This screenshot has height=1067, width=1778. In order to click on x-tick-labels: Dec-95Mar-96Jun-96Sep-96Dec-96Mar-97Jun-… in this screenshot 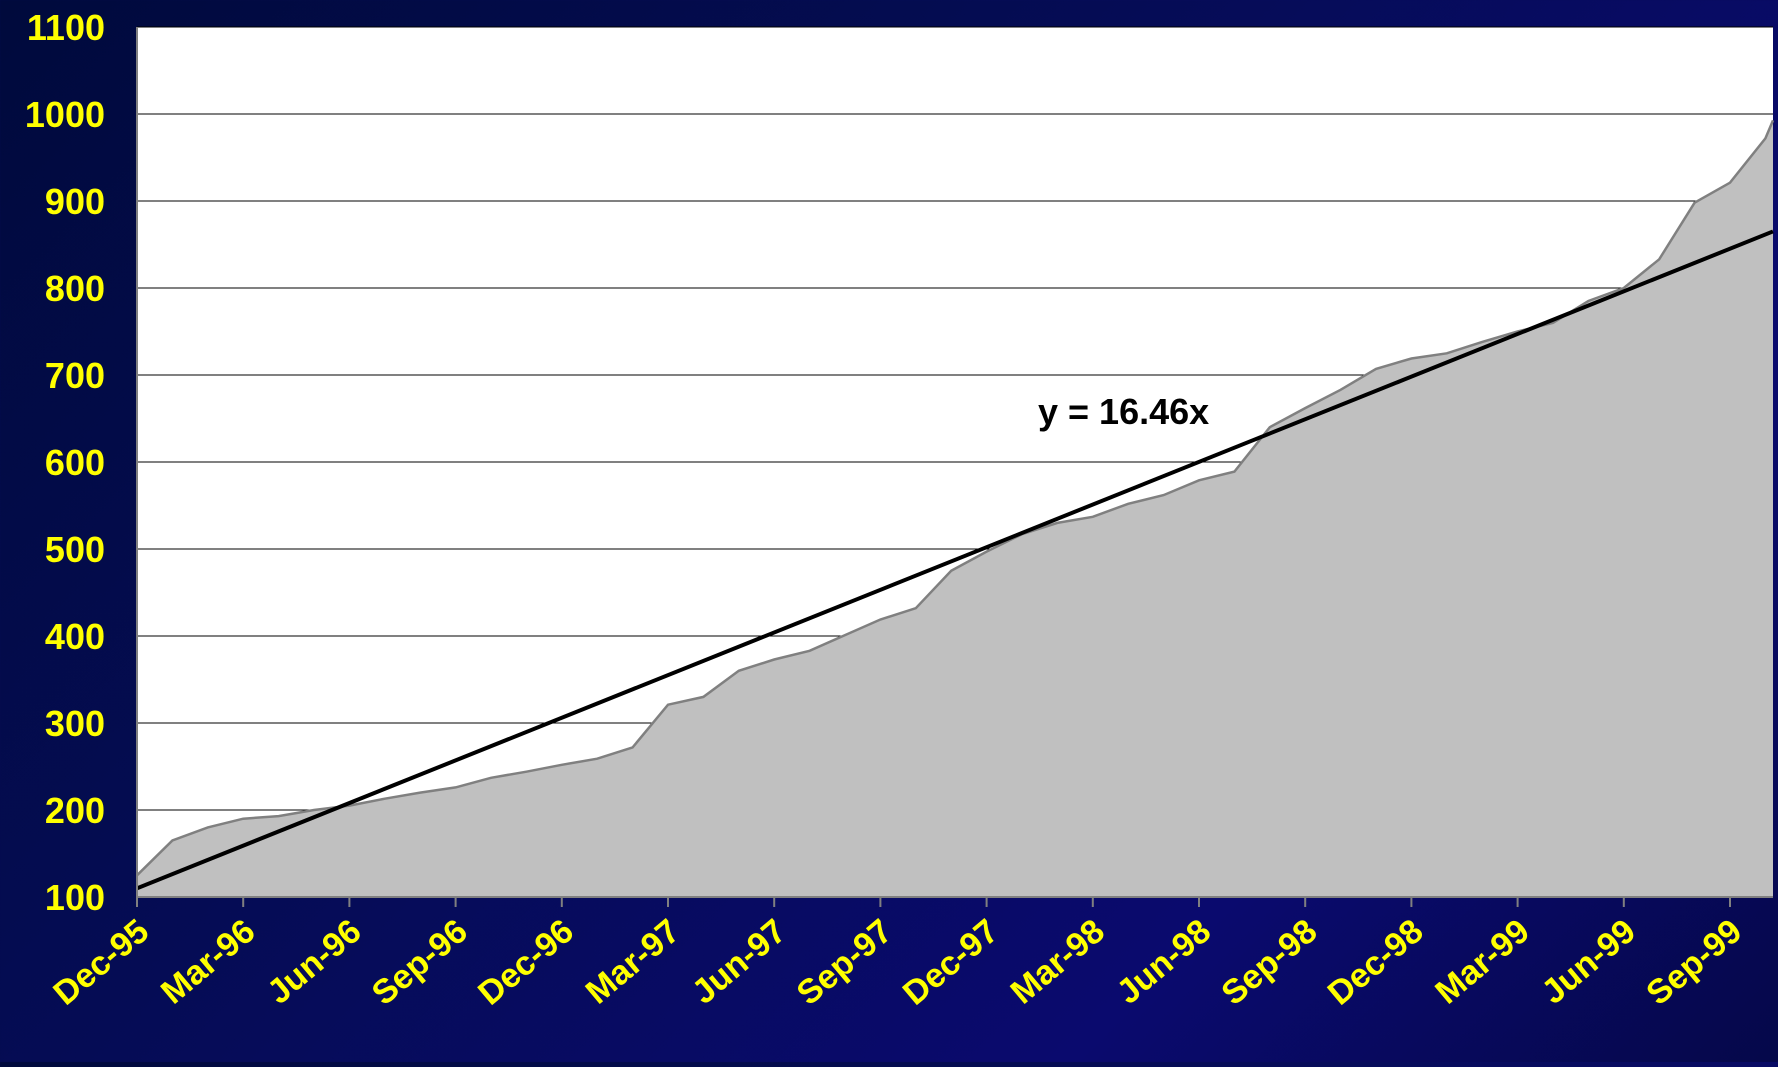, I will do `click(897, 962)`.